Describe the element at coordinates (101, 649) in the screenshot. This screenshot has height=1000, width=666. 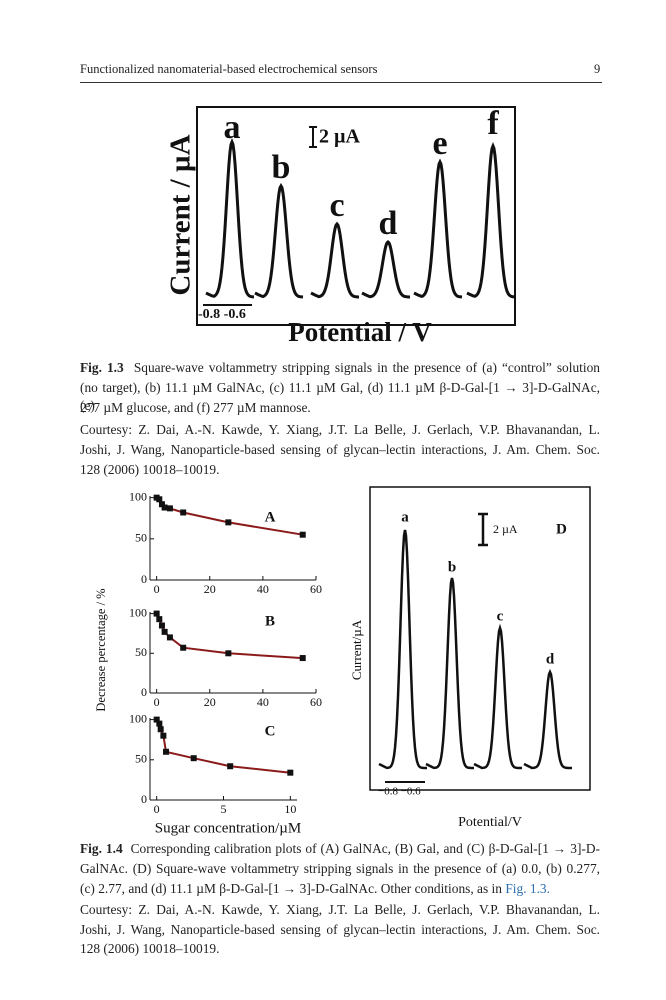
I see `calibration-y-label: Decrease percentage / %` at that location.